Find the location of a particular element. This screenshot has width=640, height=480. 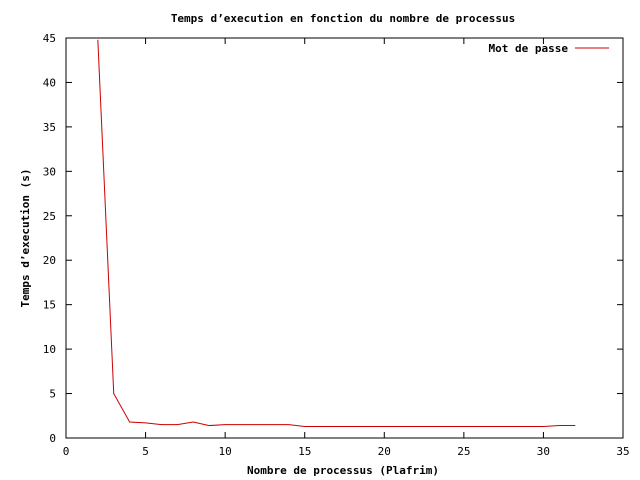

y-tick-label: 35 is located at coordinates (49, 127).